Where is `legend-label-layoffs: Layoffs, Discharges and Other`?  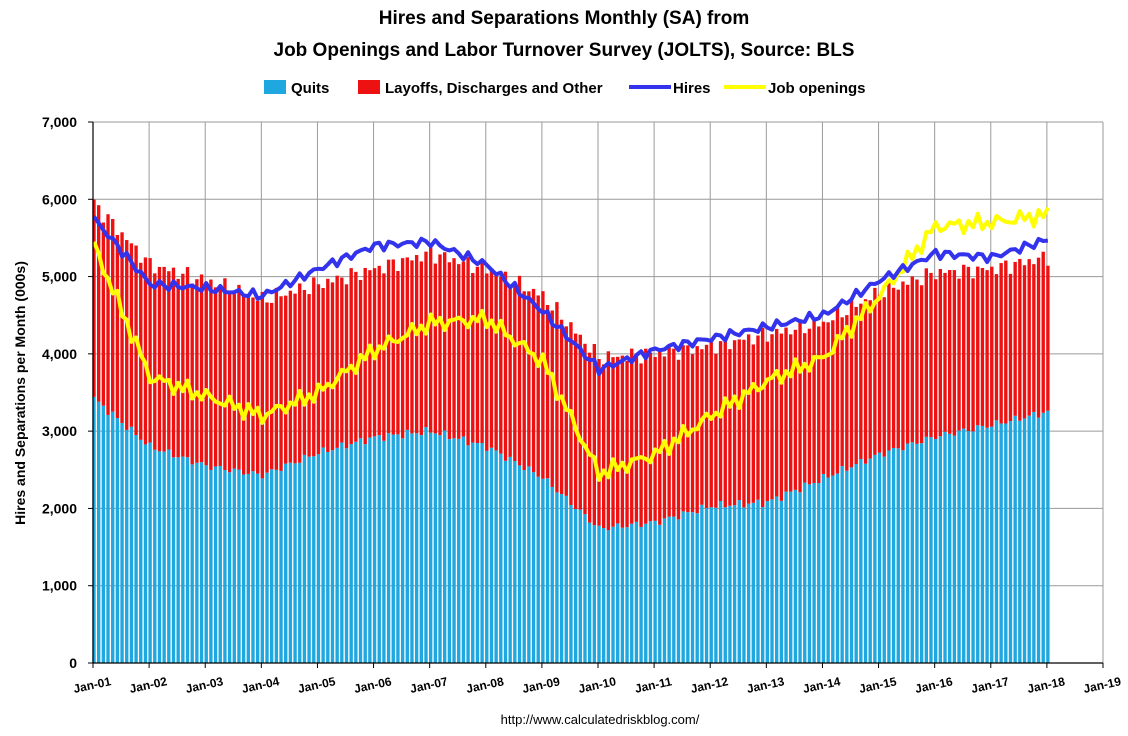
legend-label-layoffs: Layoffs, Discharges and Other is located at coordinates (494, 88).